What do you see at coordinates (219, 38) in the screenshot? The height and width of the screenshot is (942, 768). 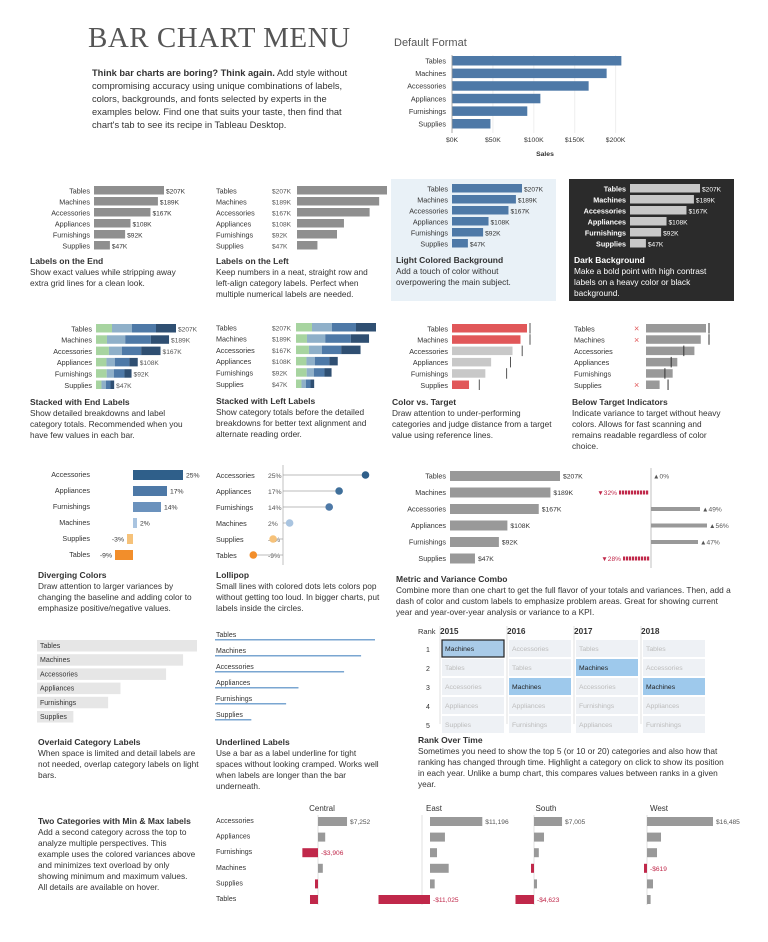 I see `page-title: BAR CHART MENU` at bounding box center [219, 38].